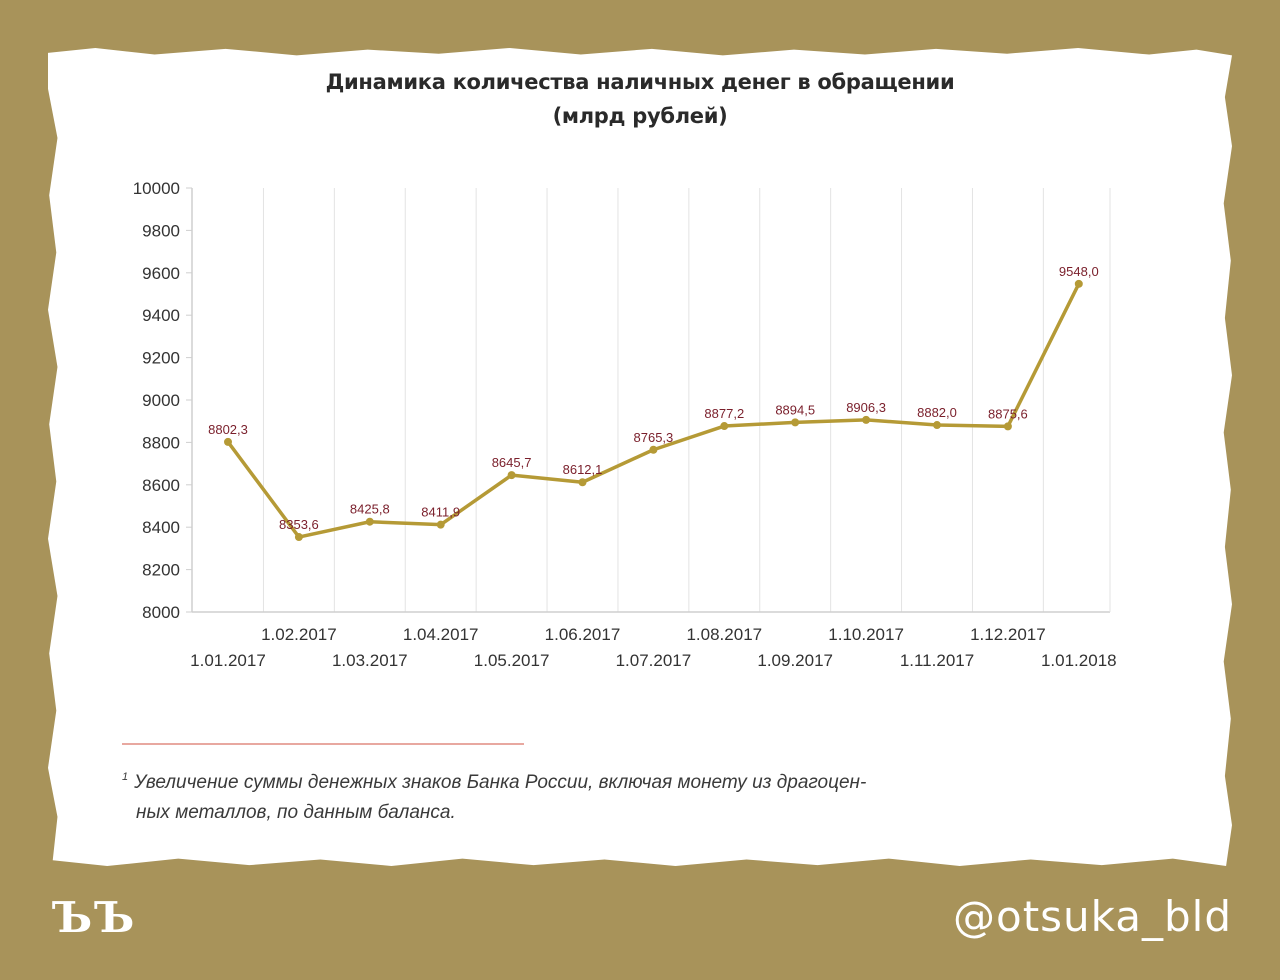 This screenshot has width=1280, height=980. I want to click on data-label: 8877,2, so click(724, 413).